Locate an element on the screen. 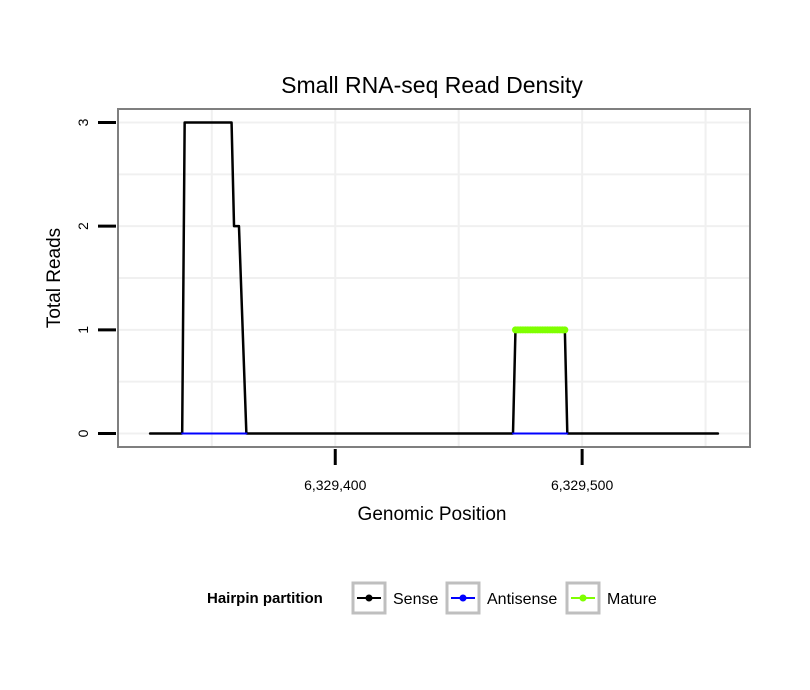  y-tick-label: 1 is located at coordinates (83, 330).